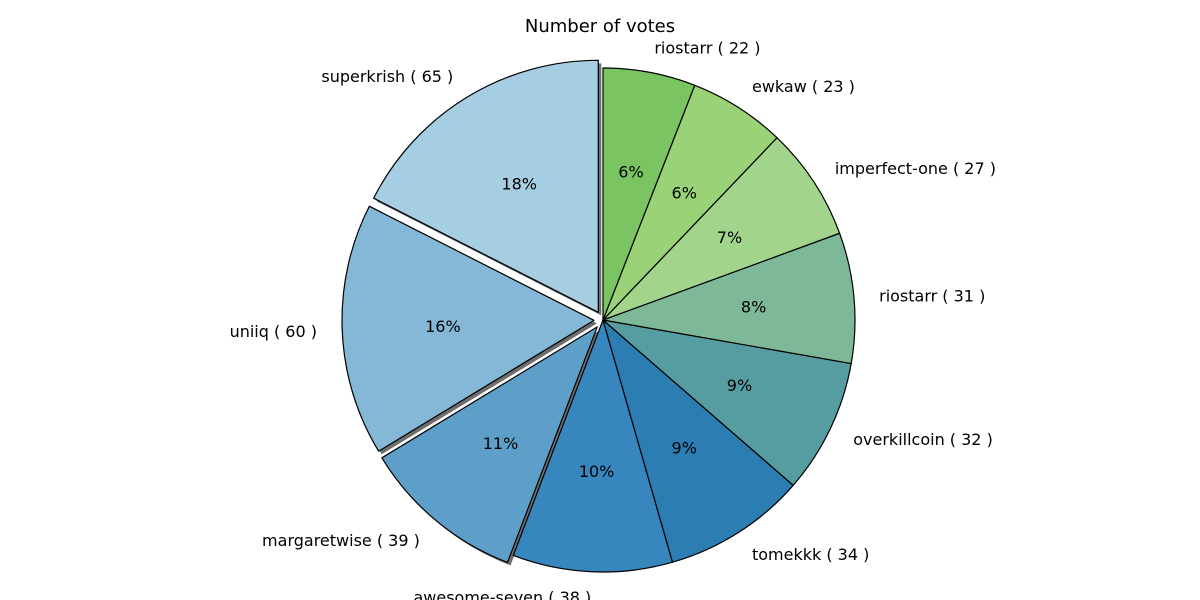  I want to click on slice-name-label-overkillcoin-5: overkillcoin ( 32 ), so click(923, 439).